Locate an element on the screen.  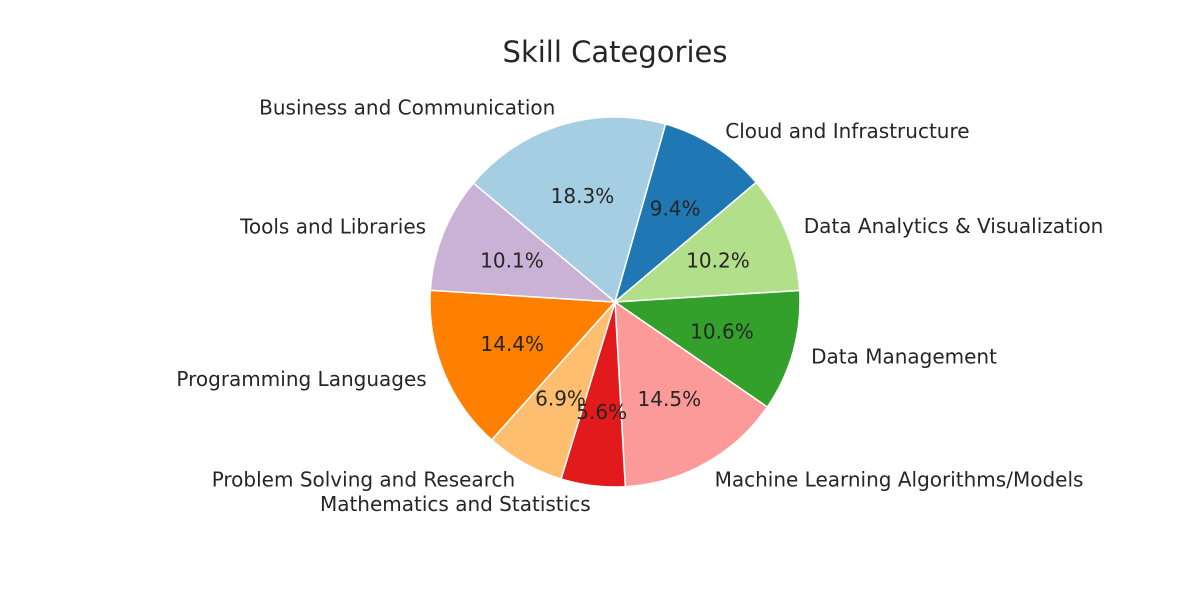
slice-cloud-and-infrastructure is located at coordinates (685, 214).